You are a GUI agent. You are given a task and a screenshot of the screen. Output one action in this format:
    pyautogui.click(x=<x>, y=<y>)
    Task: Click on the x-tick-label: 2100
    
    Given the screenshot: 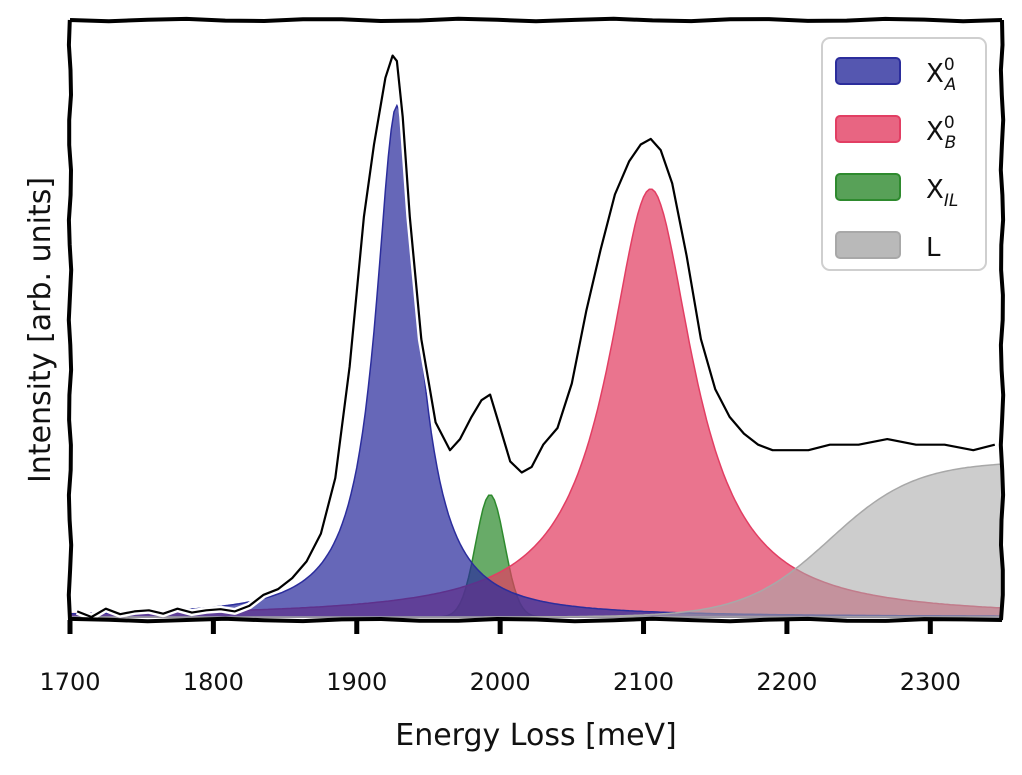 What is the action you would take?
    pyautogui.click(x=643, y=682)
    